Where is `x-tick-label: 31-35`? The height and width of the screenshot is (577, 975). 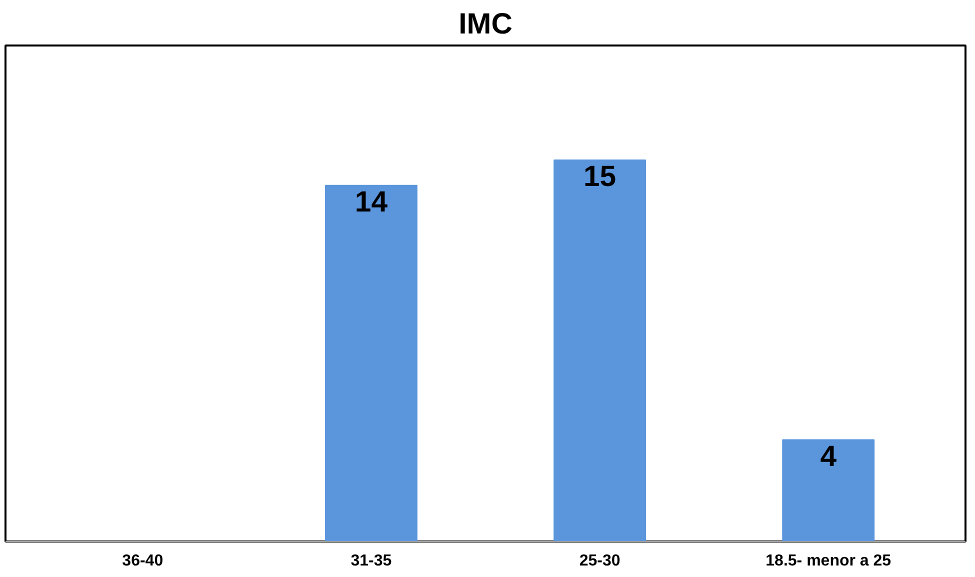
x-tick-label: 31-35 is located at coordinates (371, 561).